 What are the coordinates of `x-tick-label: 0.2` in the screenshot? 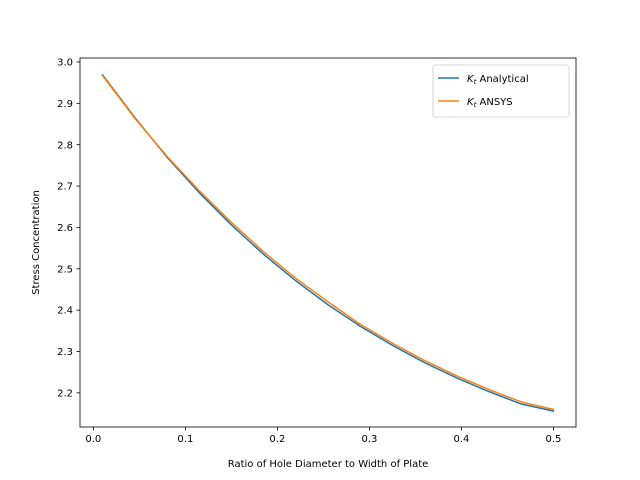 It's located at (277, 439).